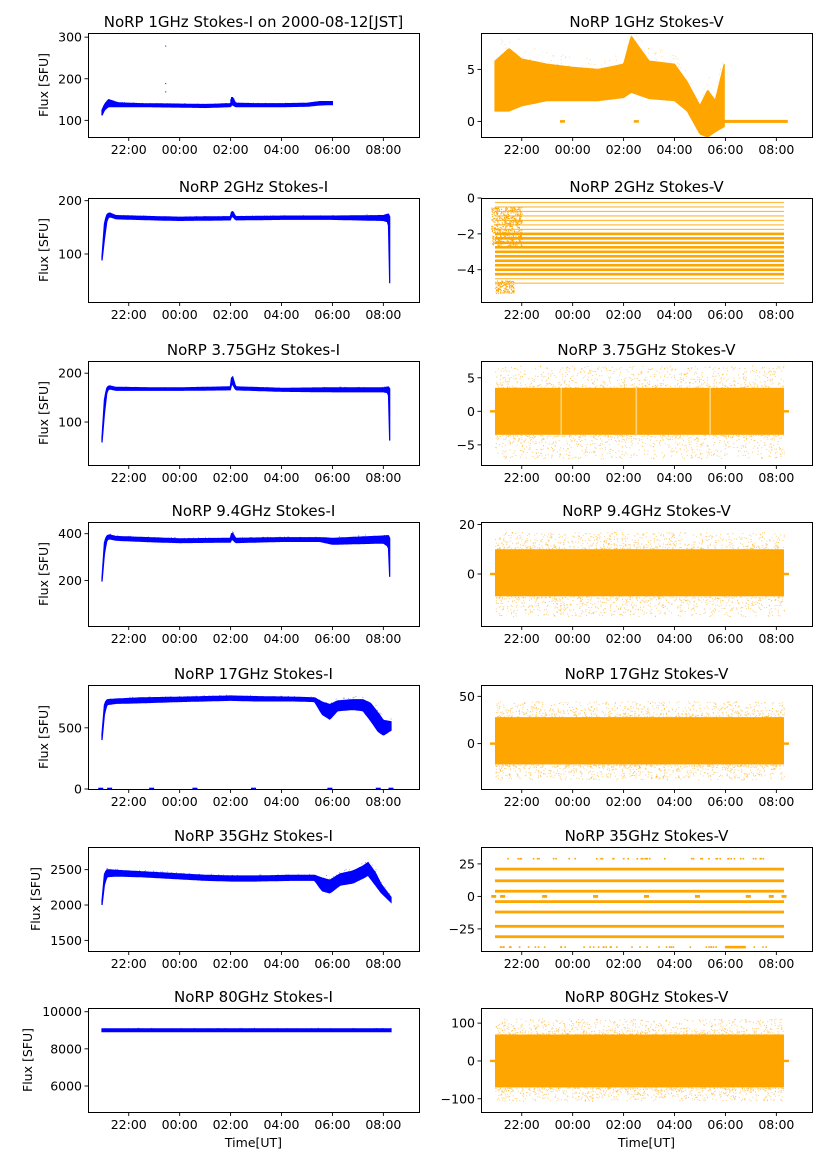 Image resolution: width=827 pixels, height=1169 pixels. I want to click on x-tick-label: 02:00, so click(231, 314).